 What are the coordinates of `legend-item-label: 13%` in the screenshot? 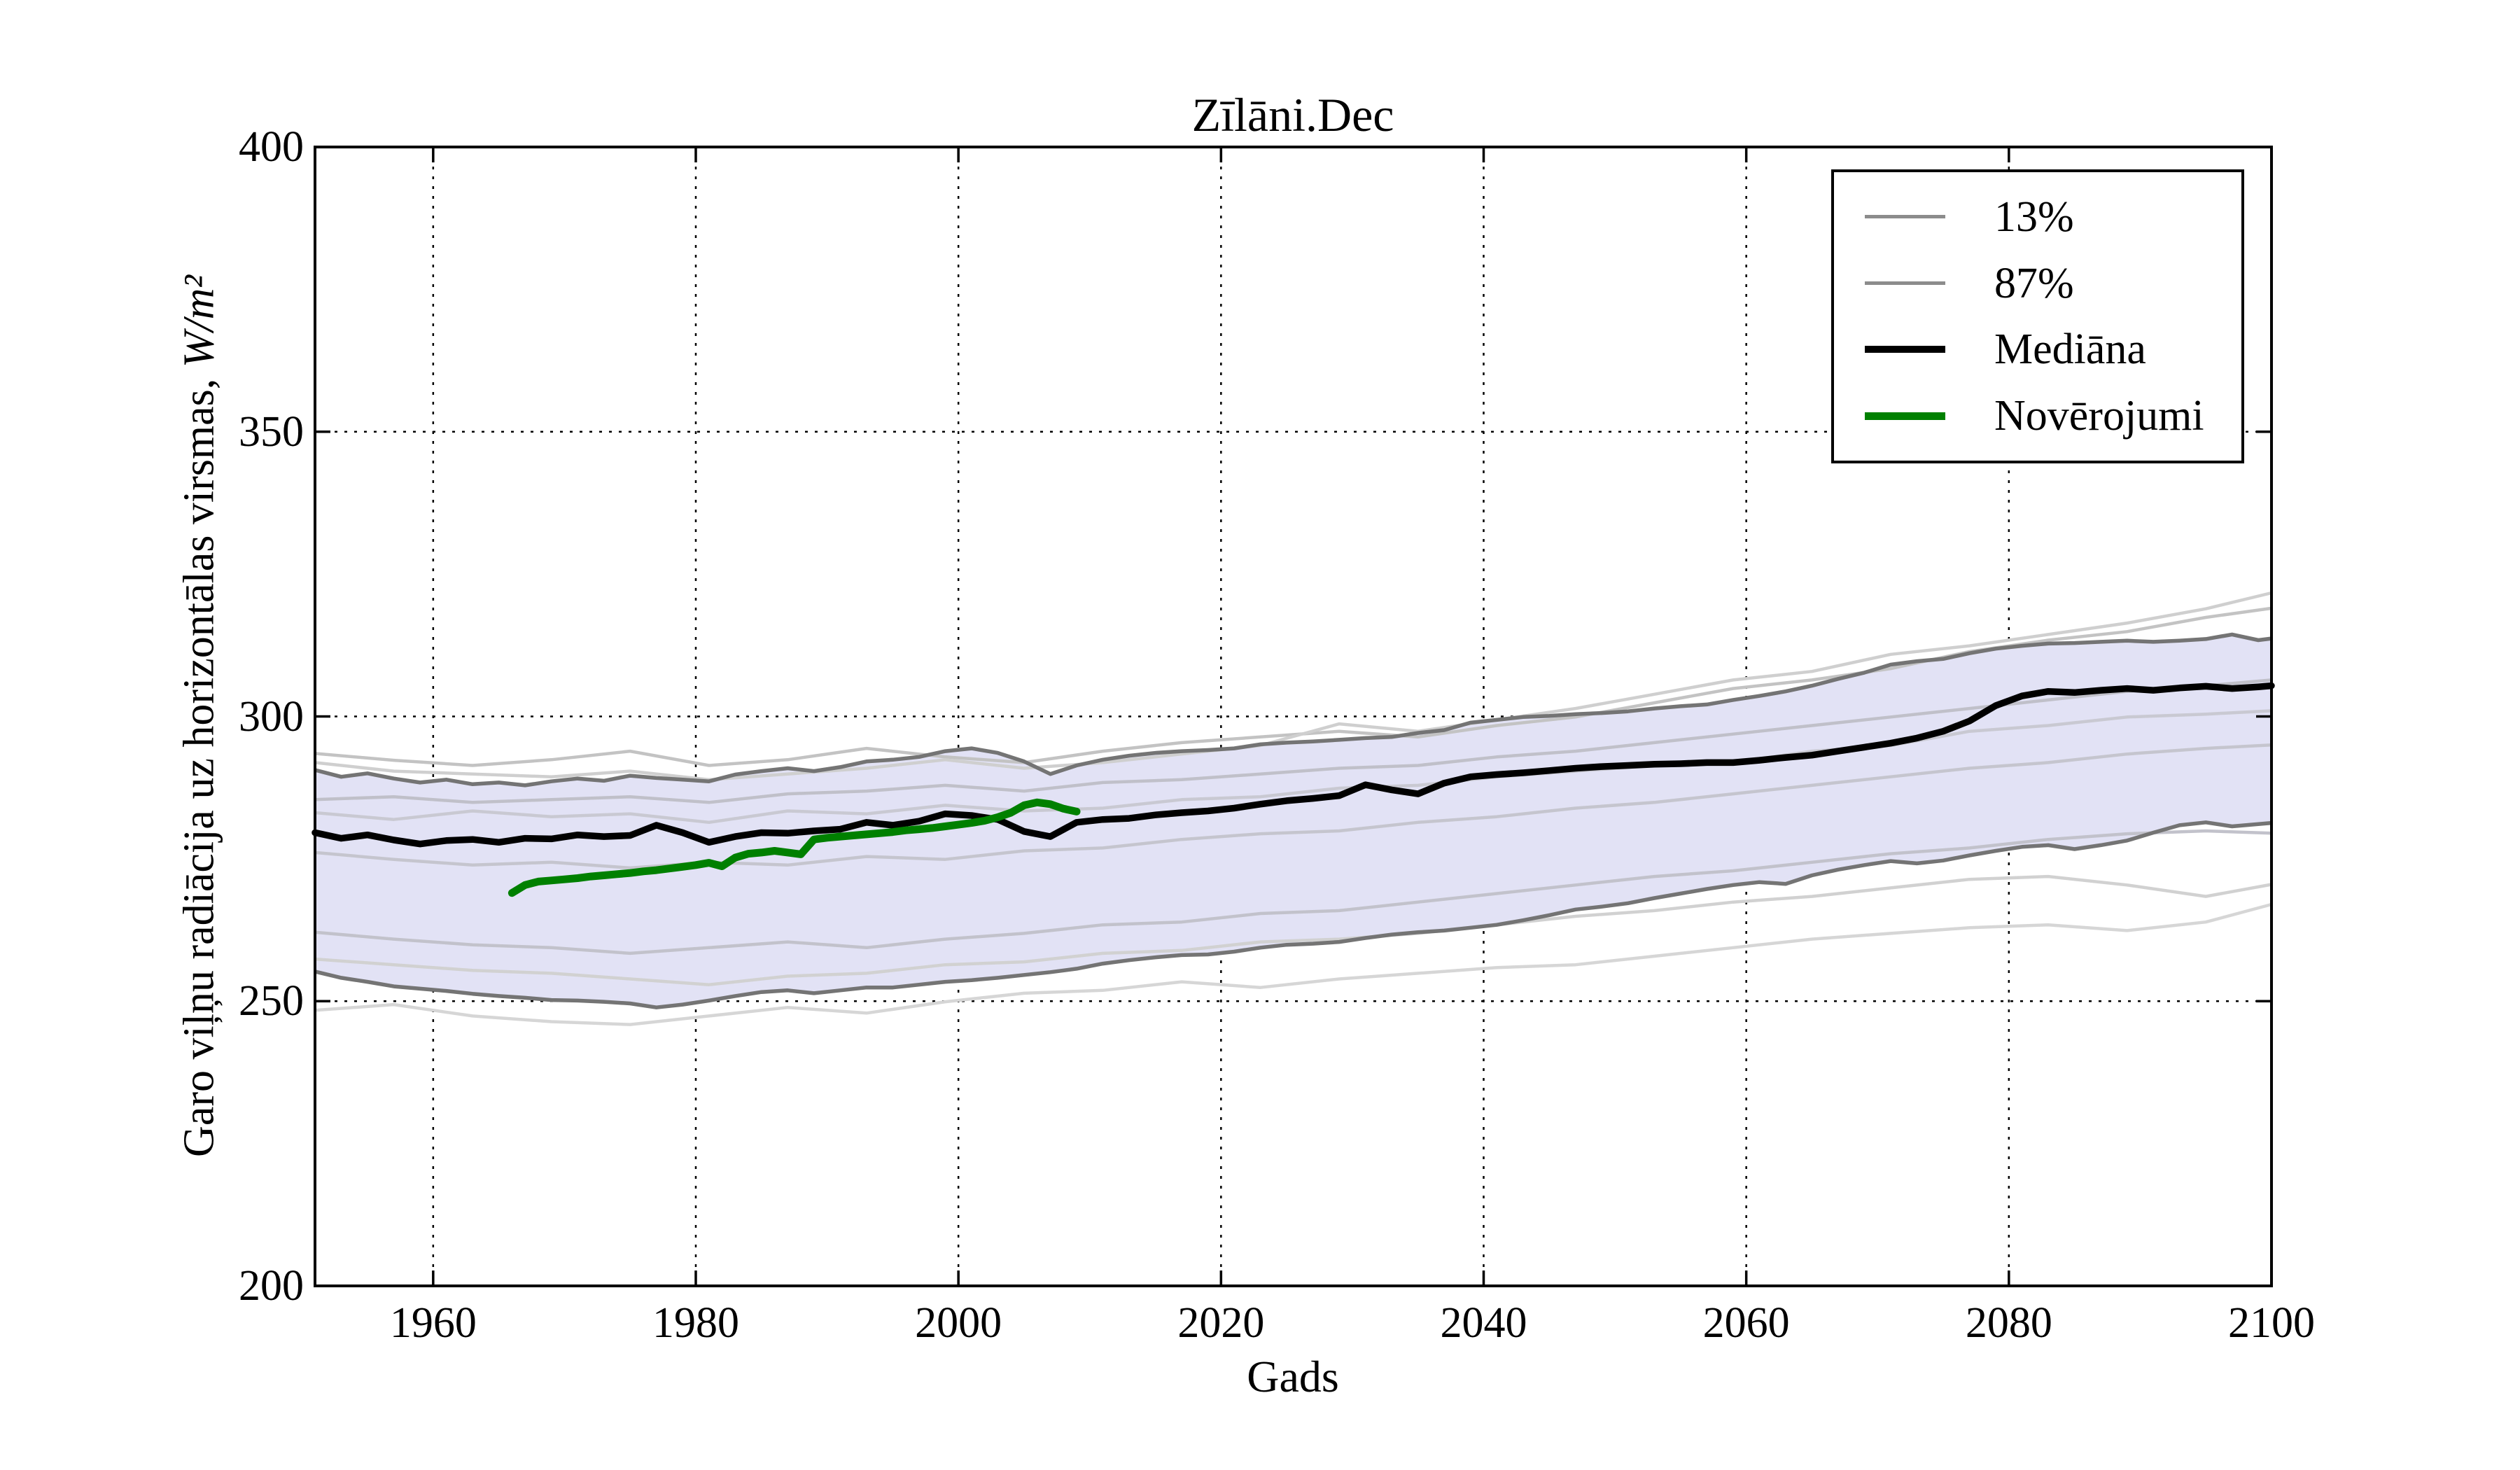 It's located at (2034, 216).